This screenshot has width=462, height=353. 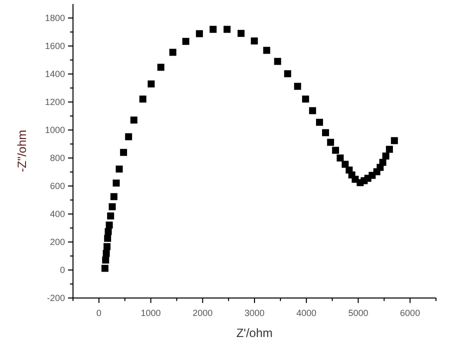 I want to click on x-tick-label: 3000, so click(x=254, y=313).